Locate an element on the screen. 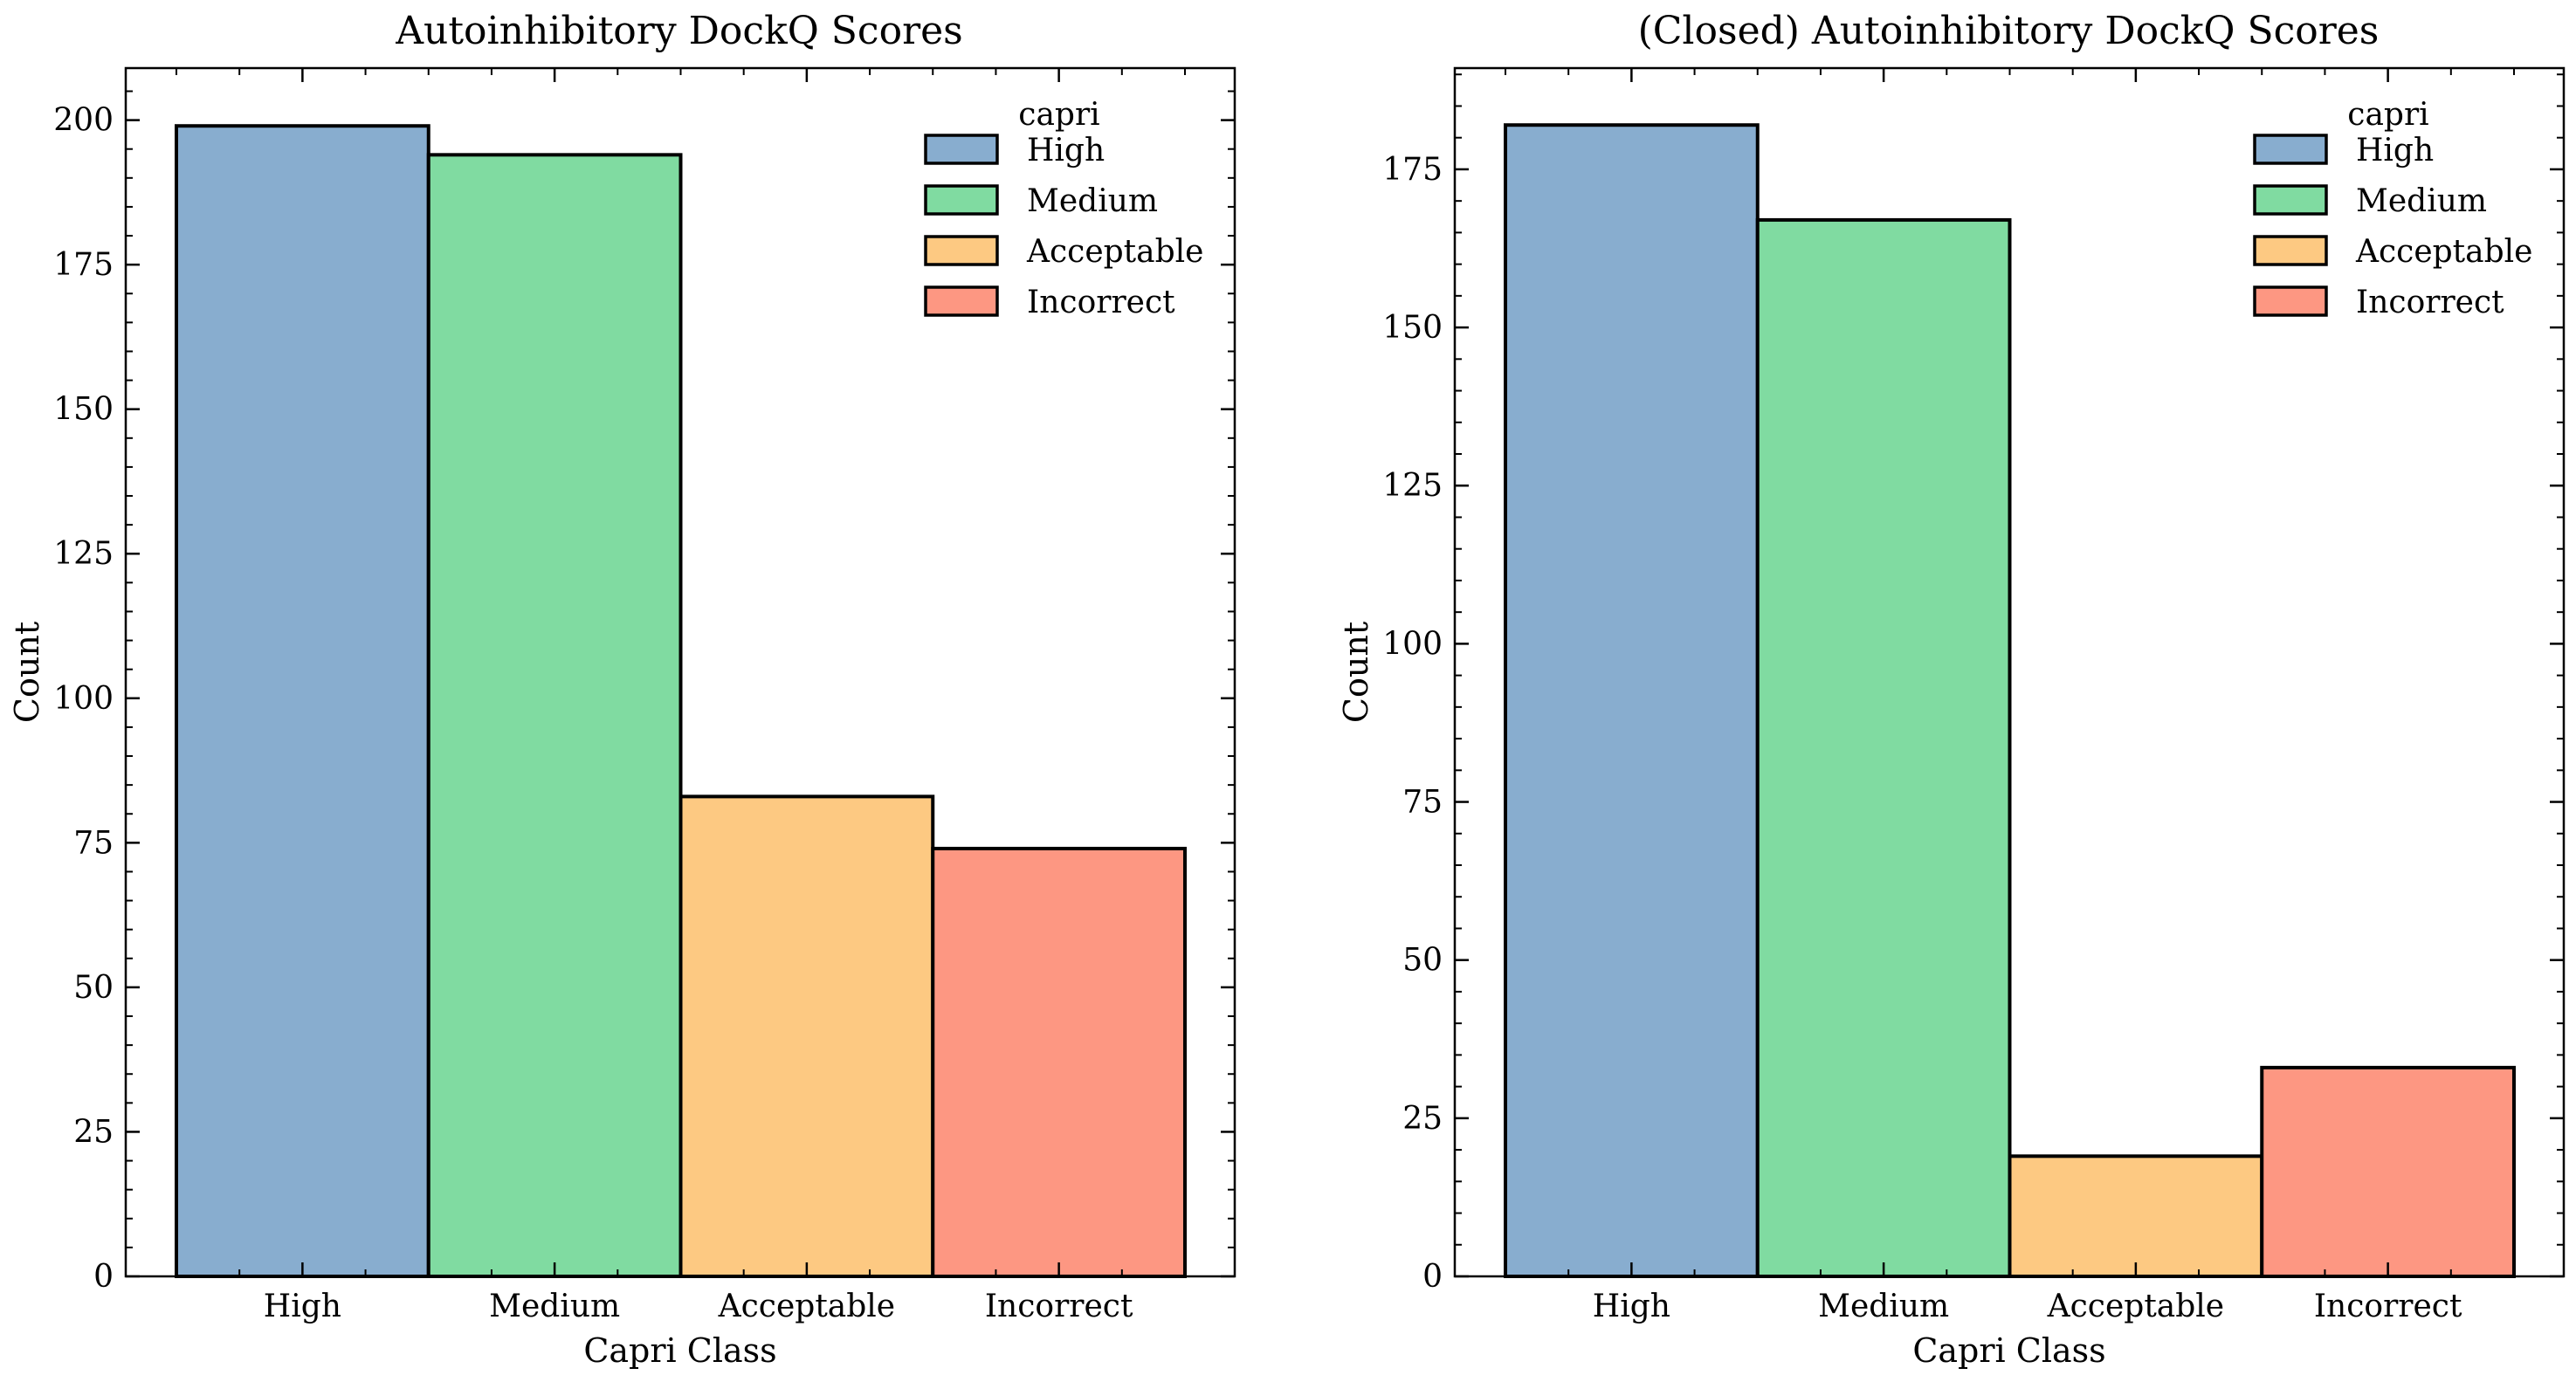 The image size is (2576, 1382). y-tick-label: 200 is located at coordinates (83, 121).